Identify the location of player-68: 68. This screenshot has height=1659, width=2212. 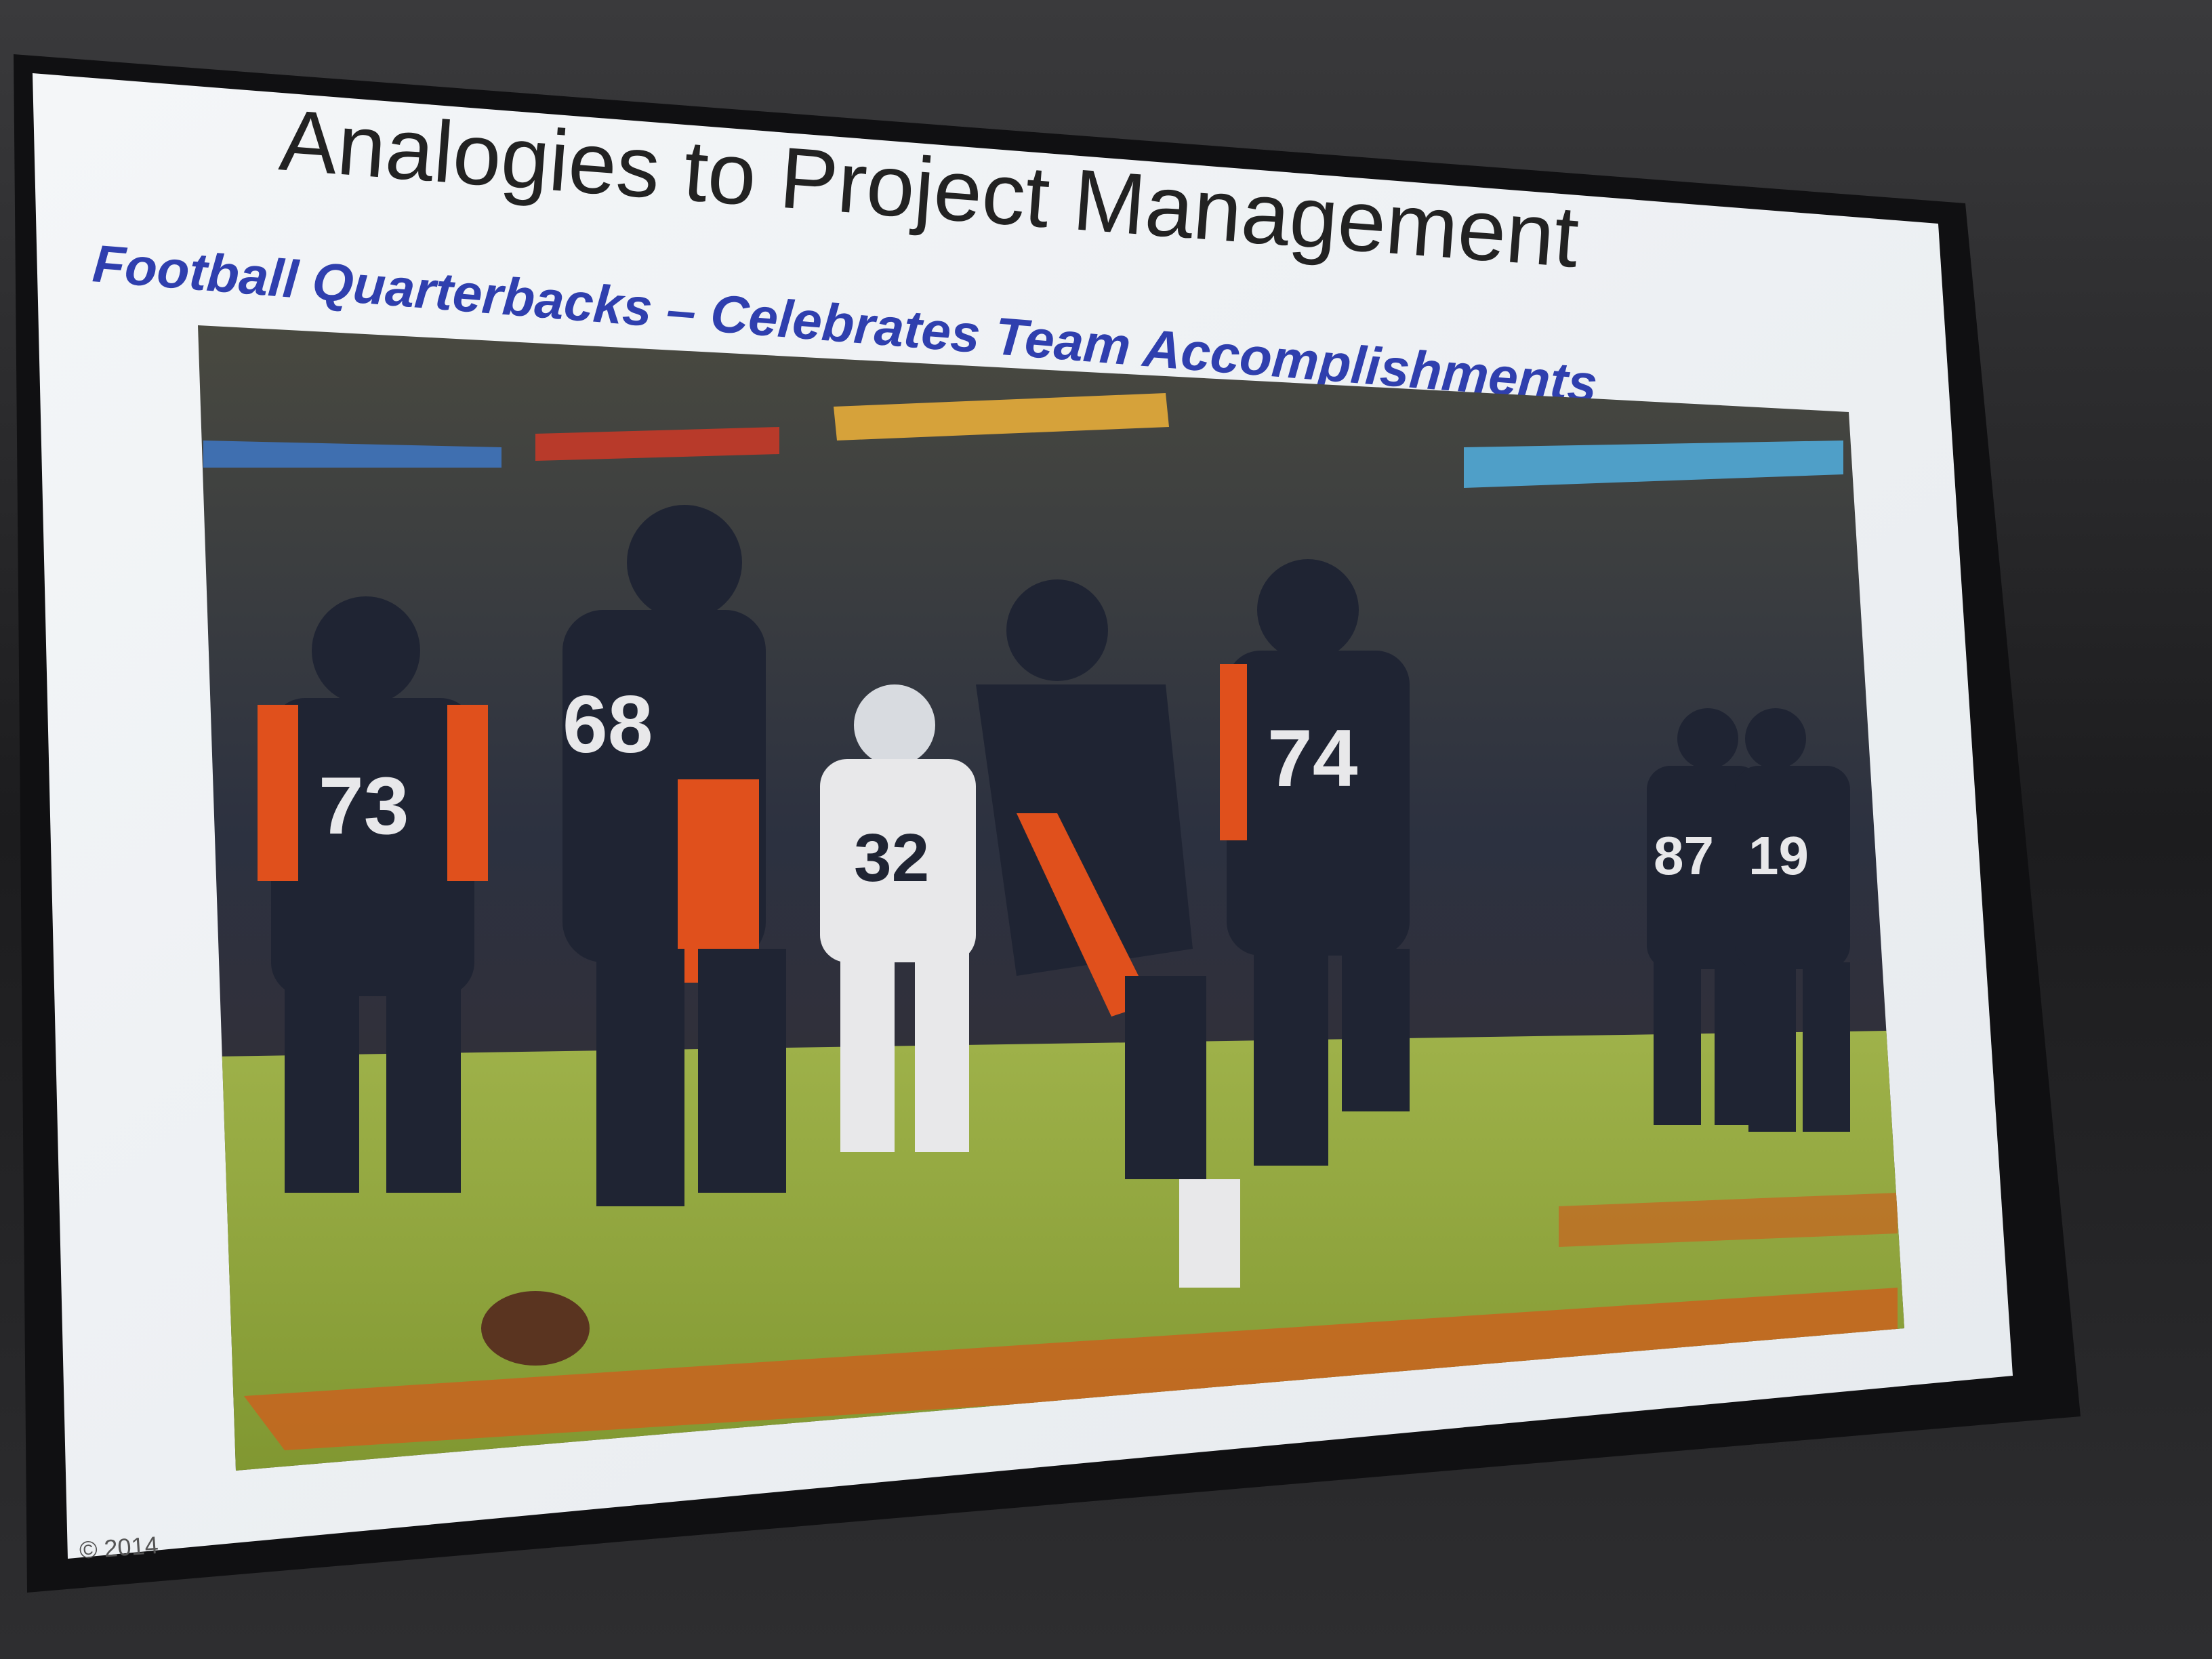
(674, 855).